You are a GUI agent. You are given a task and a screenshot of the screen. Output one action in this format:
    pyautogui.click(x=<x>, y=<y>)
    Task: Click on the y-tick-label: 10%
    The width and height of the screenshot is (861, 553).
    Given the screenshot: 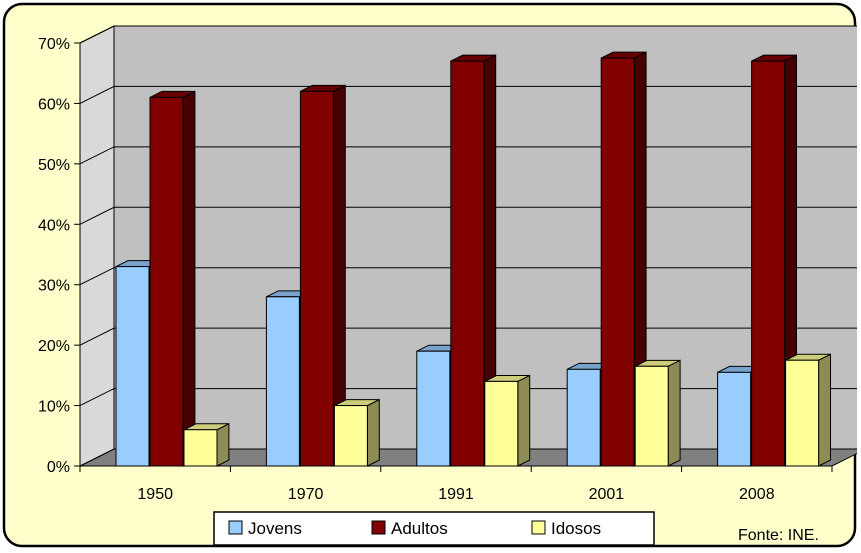 What is the action you would take?
    pyautogui.click(x=54, y=407)
    